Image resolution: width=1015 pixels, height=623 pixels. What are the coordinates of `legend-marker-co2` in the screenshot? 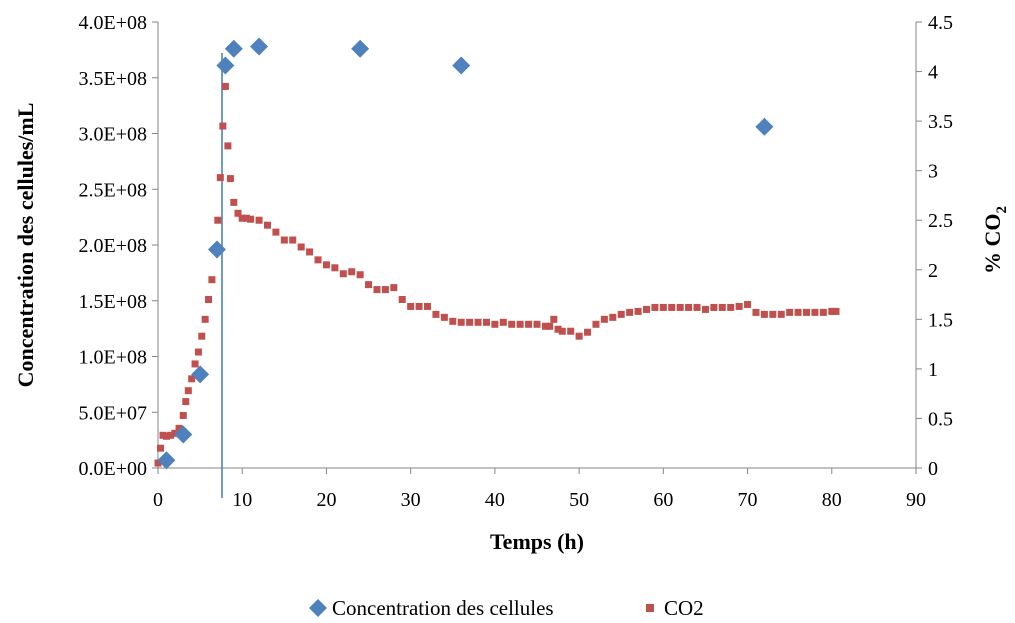 It's located at (650, 608).